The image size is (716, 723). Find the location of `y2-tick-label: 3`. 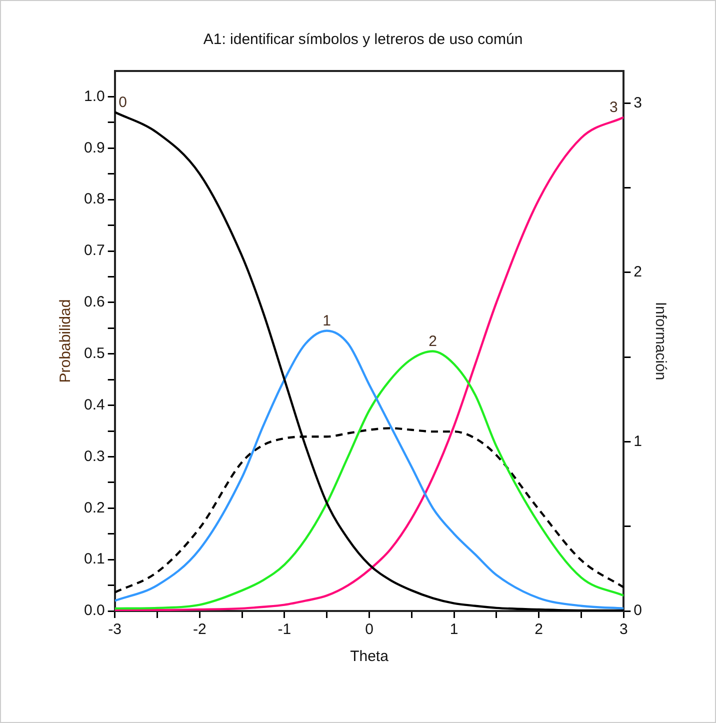

y2-tick-label: 3 is located at coordinates (638, 103).